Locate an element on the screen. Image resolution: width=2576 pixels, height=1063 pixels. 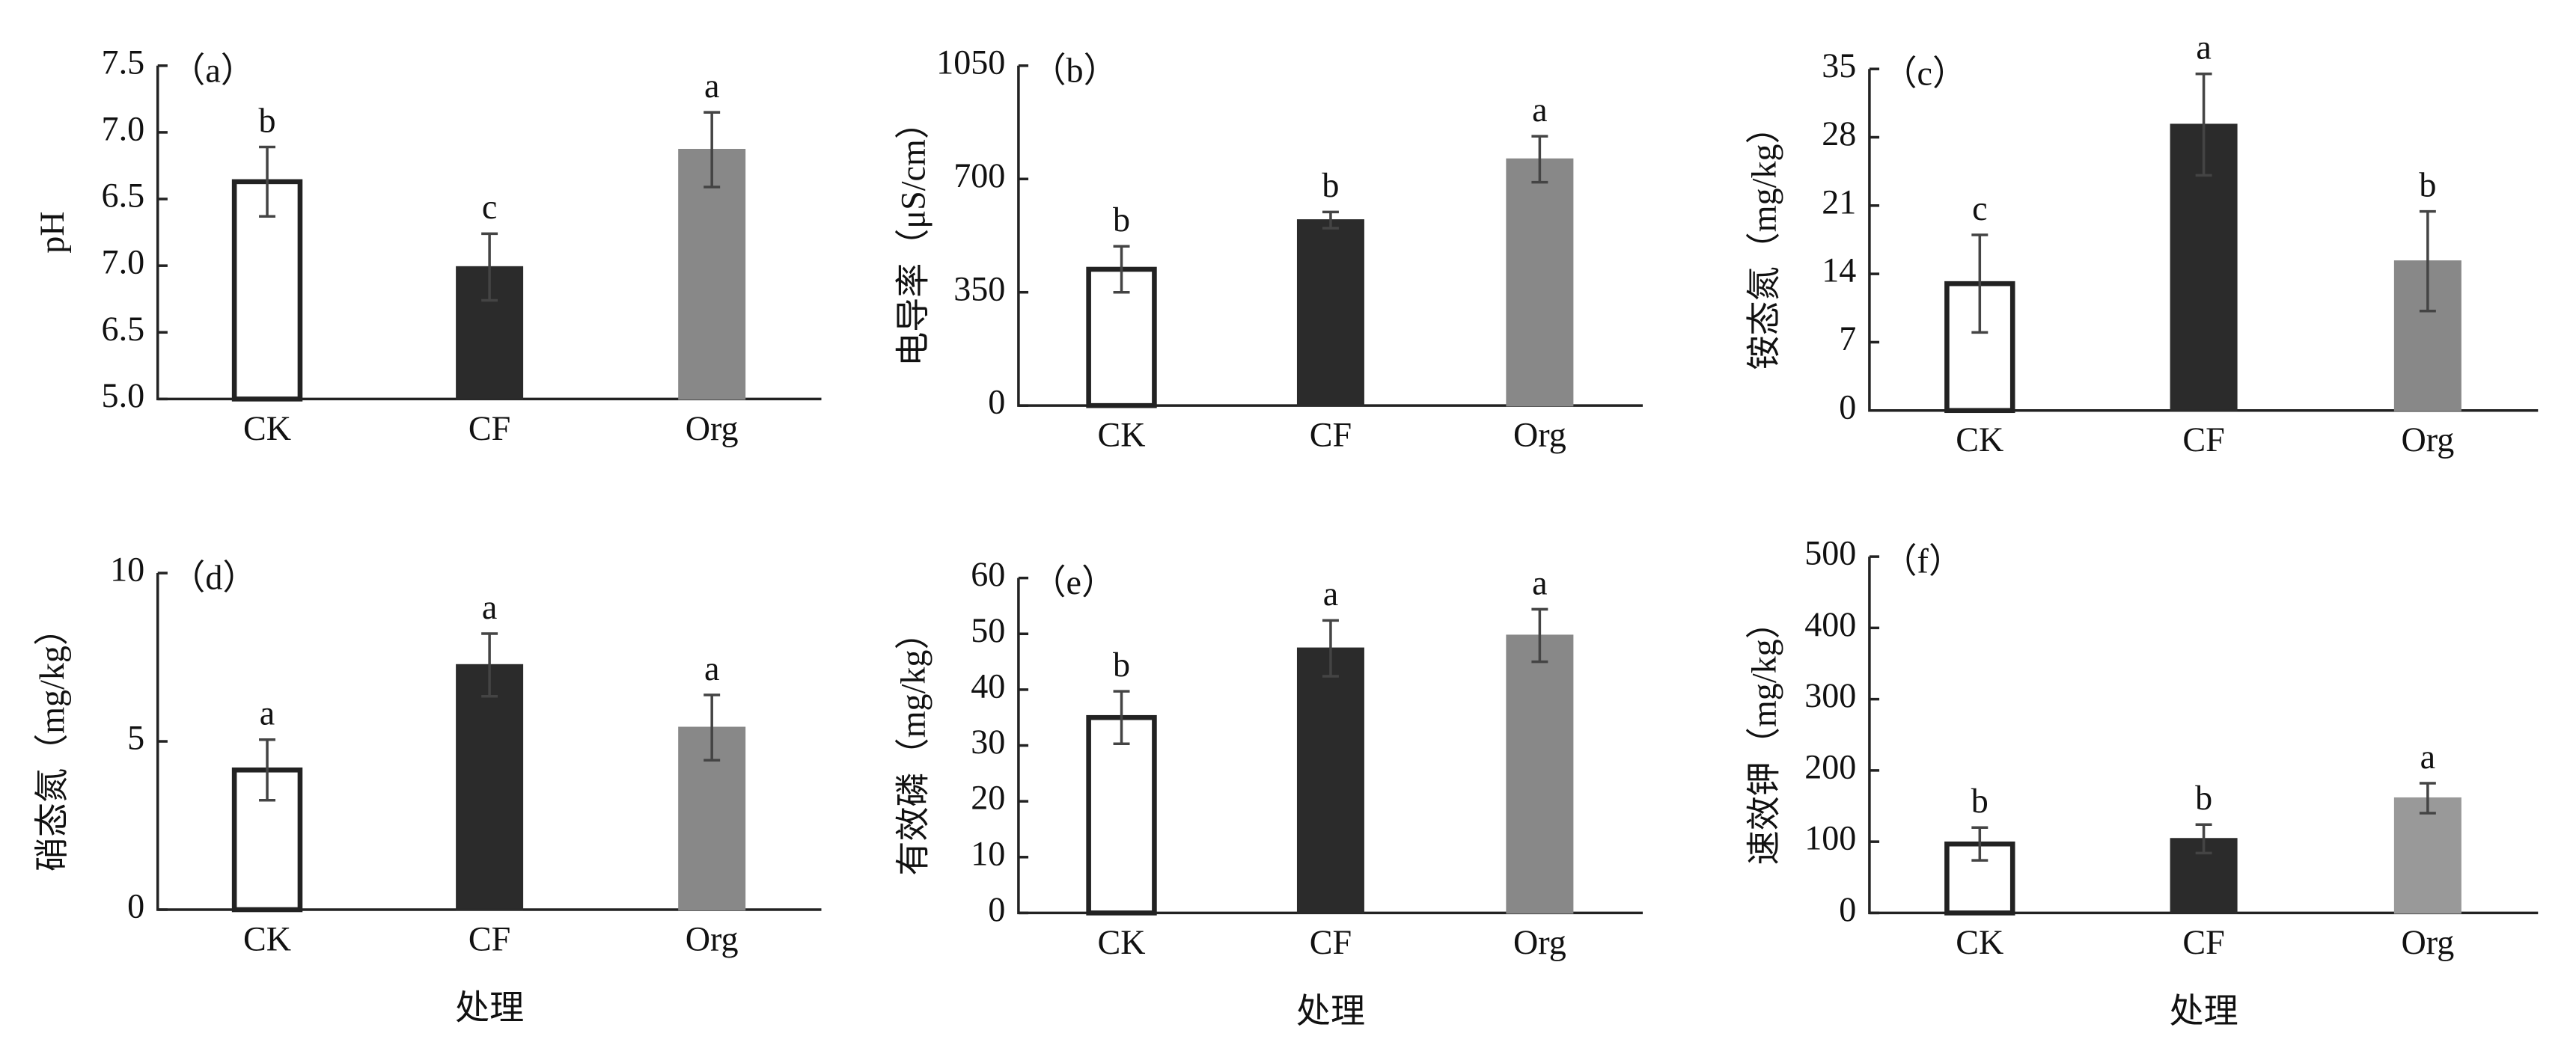
y-tick-label: 30 is located at coordinates (988, 742).